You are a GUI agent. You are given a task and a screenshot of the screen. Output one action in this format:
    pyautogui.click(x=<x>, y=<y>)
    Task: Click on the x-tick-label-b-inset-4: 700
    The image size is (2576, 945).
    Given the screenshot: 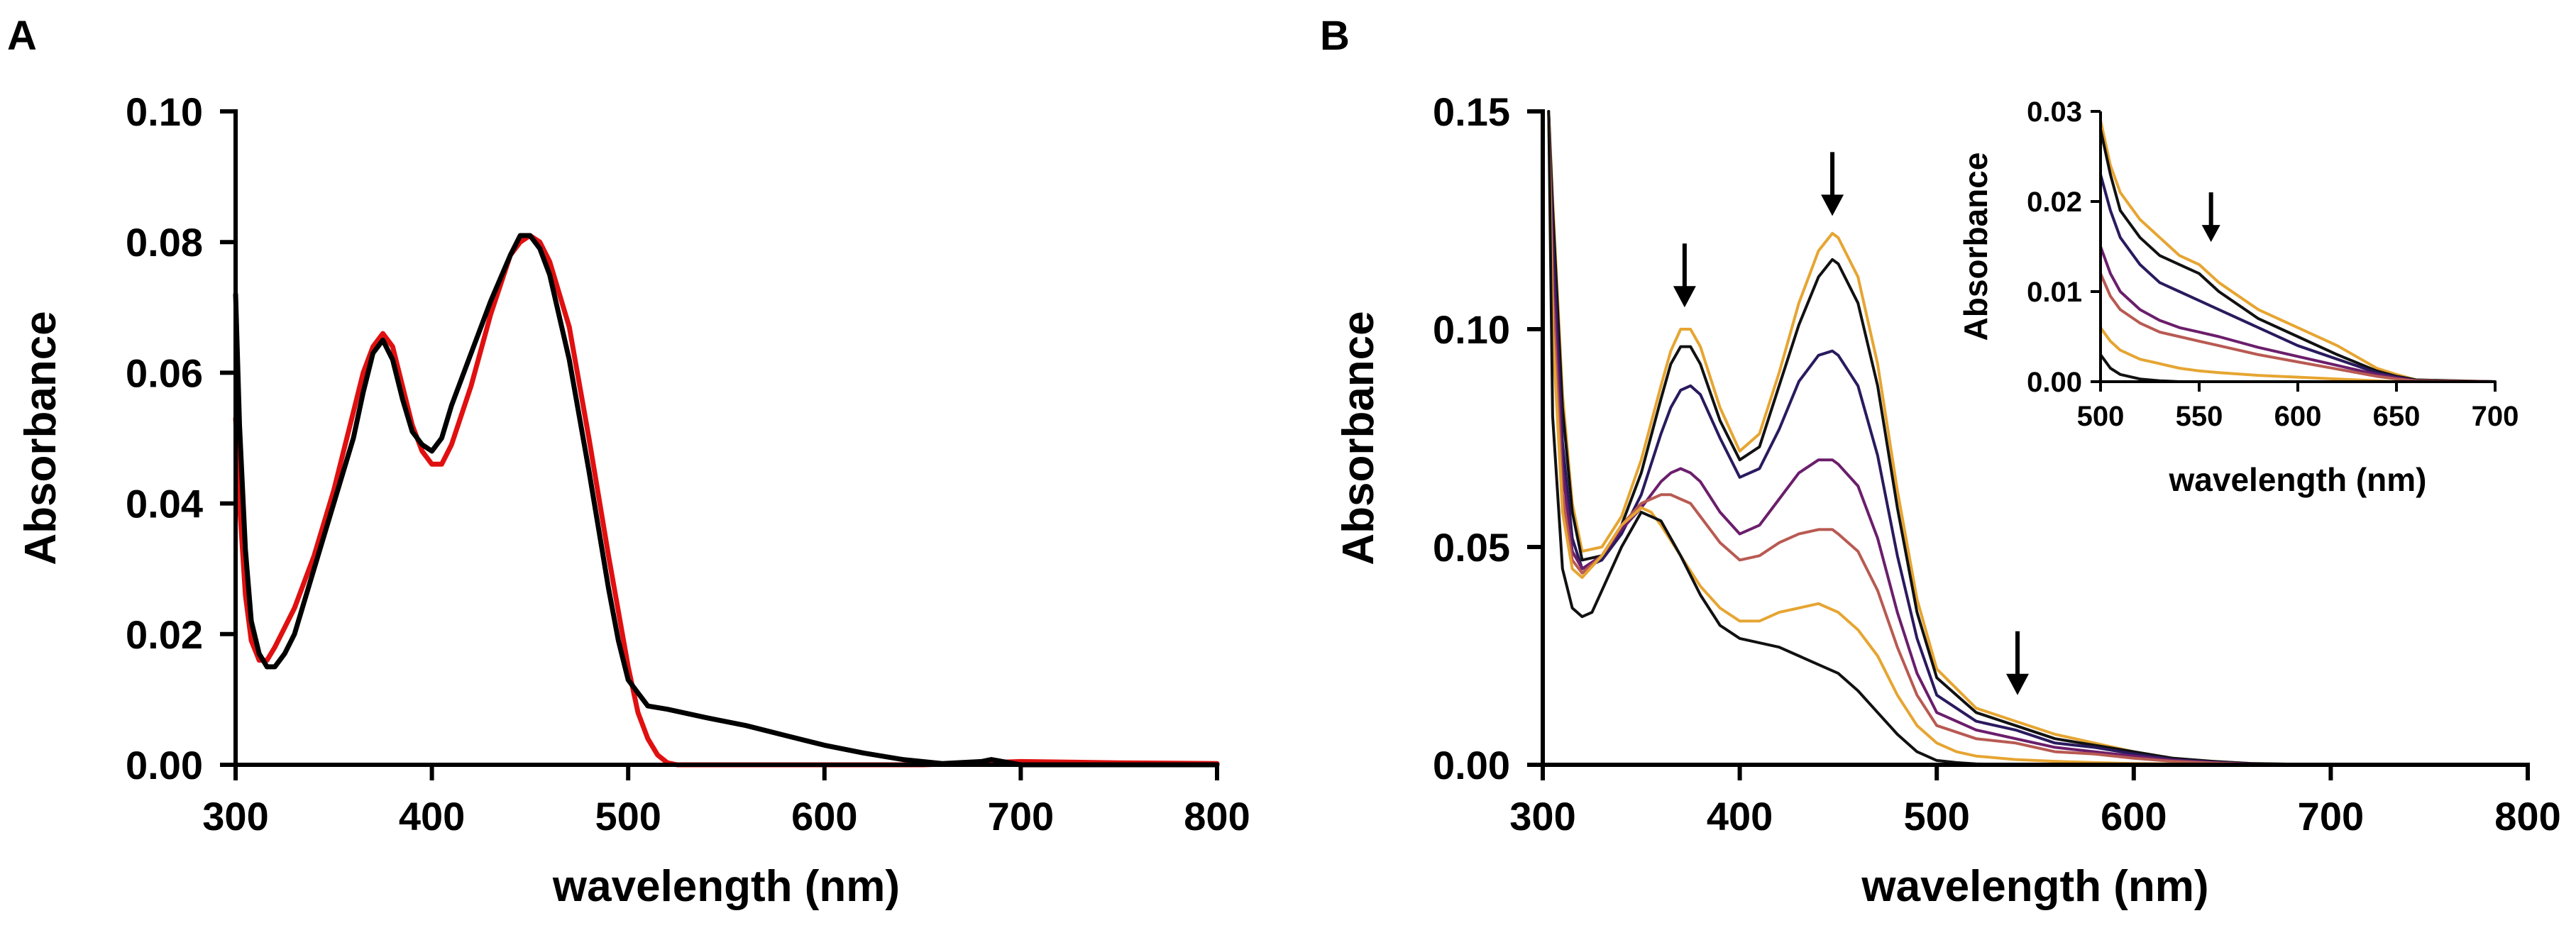 What is the action you would take?
    pyautogui.click(x=2495, y=416)
    